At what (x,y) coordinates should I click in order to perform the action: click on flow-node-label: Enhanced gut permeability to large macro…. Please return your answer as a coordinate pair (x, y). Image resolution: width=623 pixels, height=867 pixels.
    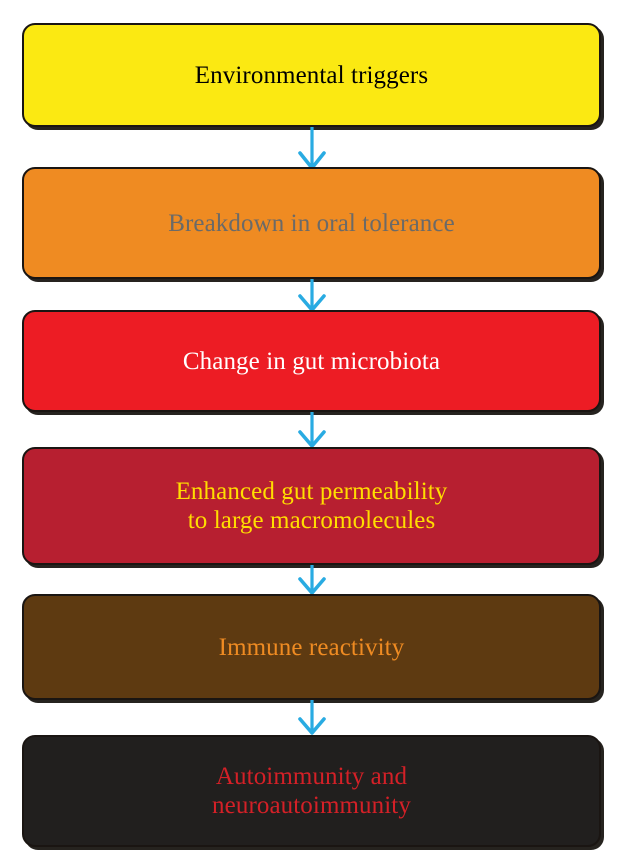
    Looking at the image, I should click on (311, 506).